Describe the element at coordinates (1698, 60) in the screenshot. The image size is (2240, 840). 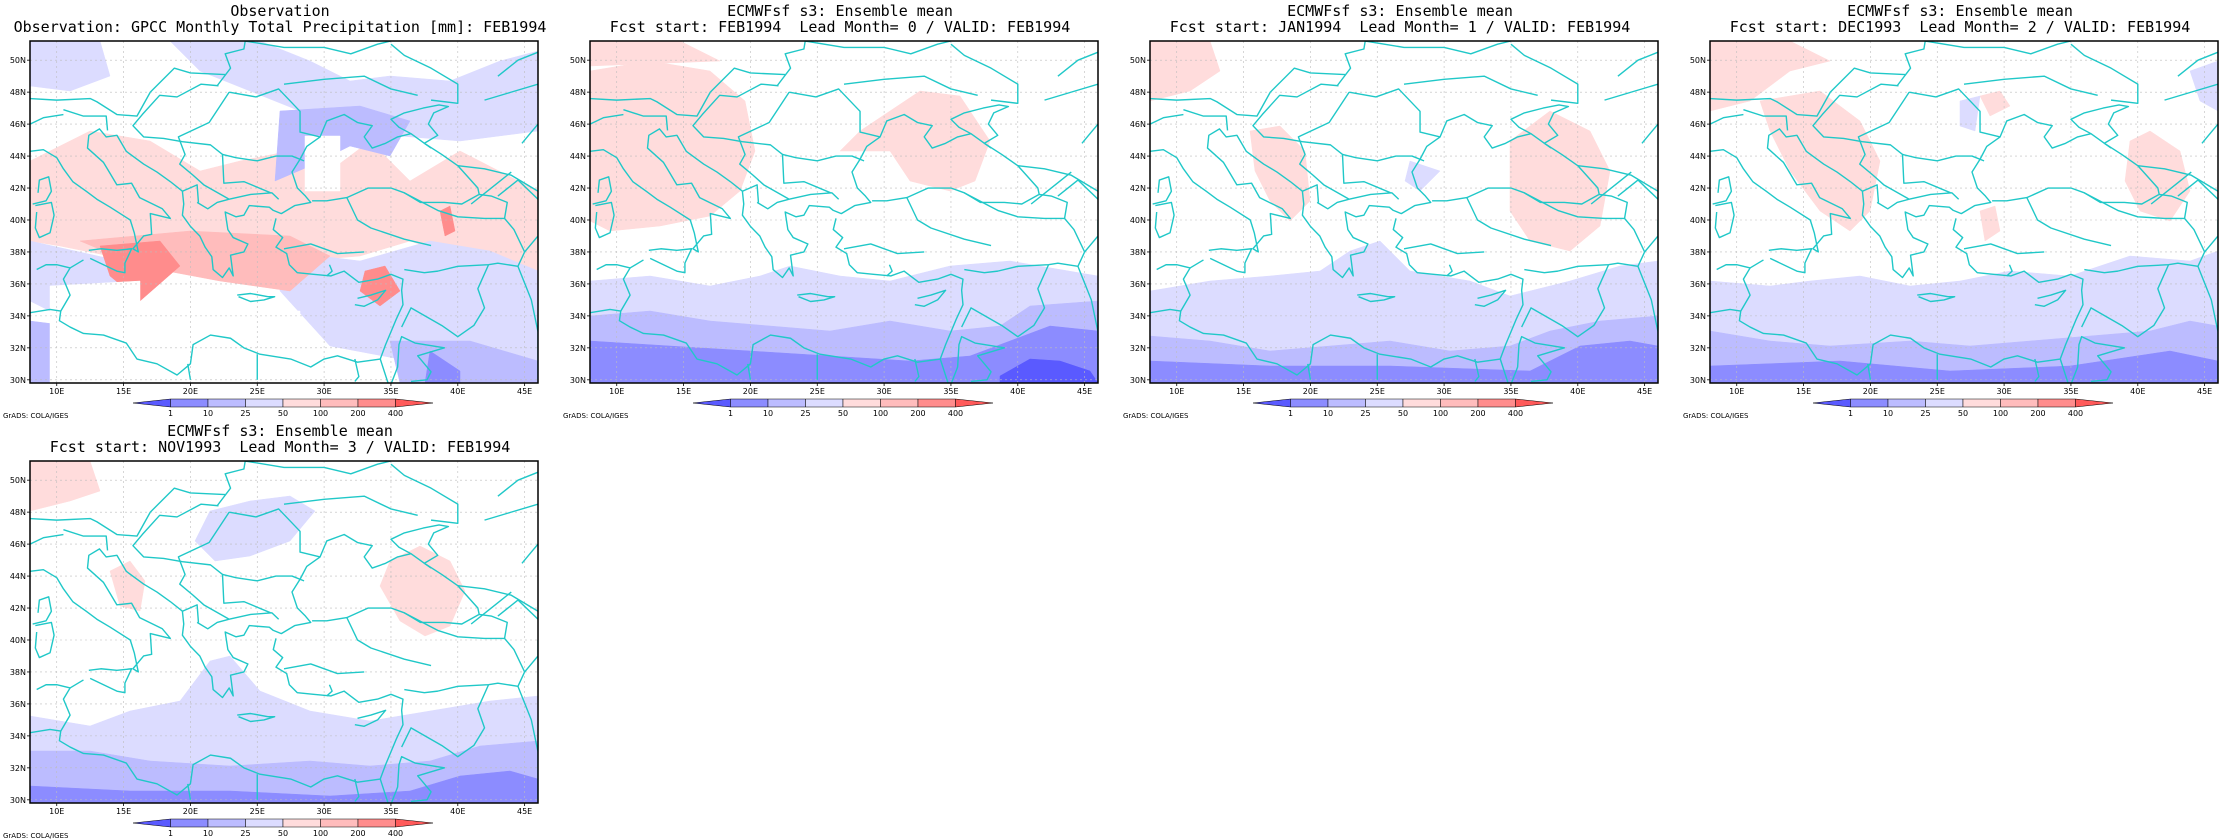
I see `lat-tick-label: 50N` at that location.